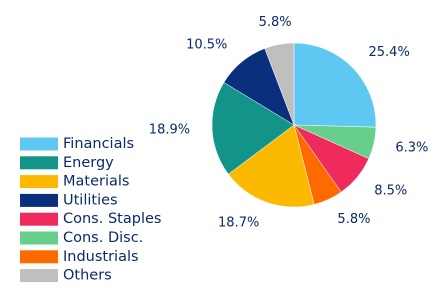  Describe the element at coordinates (87, 276) in the screenshot. I see `legend-label: Others` at that location.